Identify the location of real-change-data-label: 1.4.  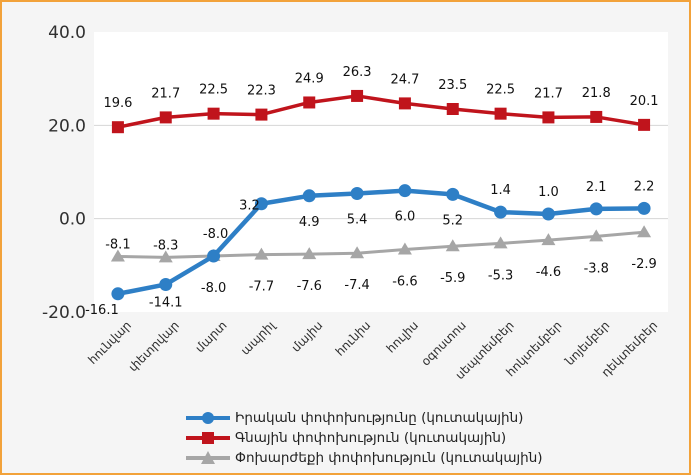
(500, 190).